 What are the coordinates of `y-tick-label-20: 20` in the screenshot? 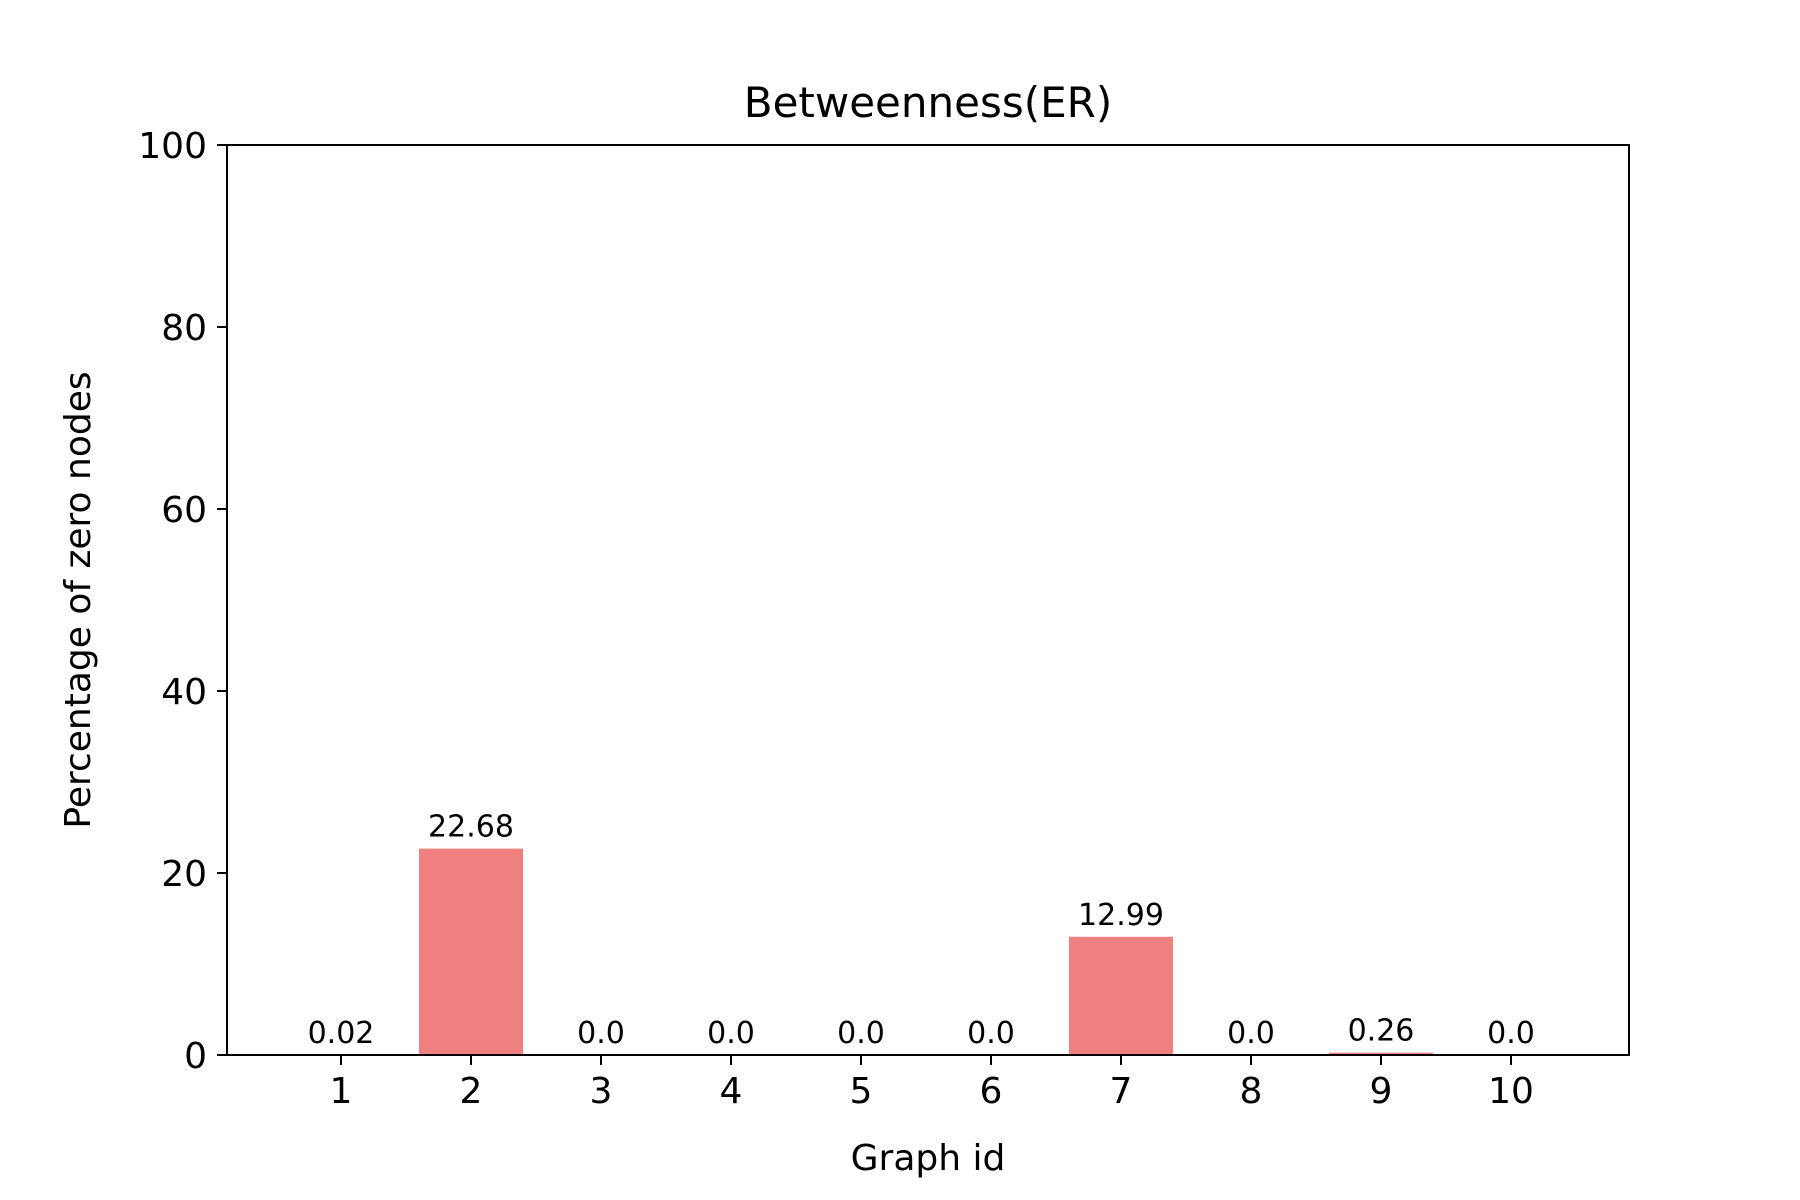 It's located at (184, 874).